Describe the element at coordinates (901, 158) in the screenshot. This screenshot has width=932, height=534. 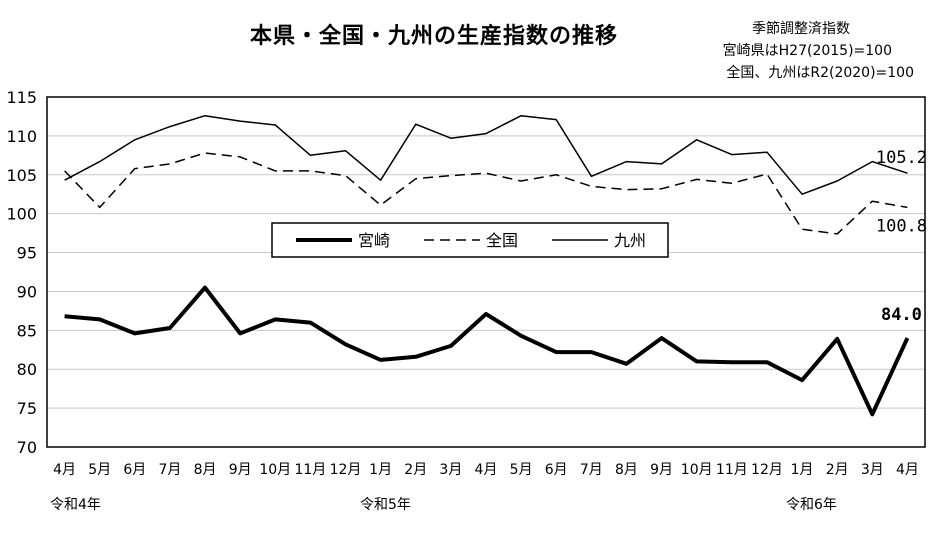
I see `data-label-0: 105.2` at that location.